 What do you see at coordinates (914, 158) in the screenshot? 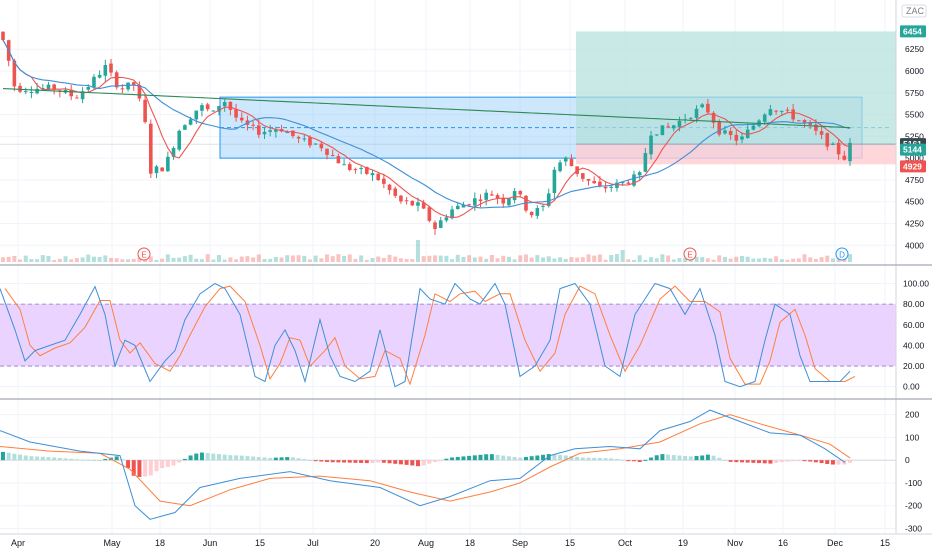
I see `price-tick-5: 5000` at bounding box center [914, 158].